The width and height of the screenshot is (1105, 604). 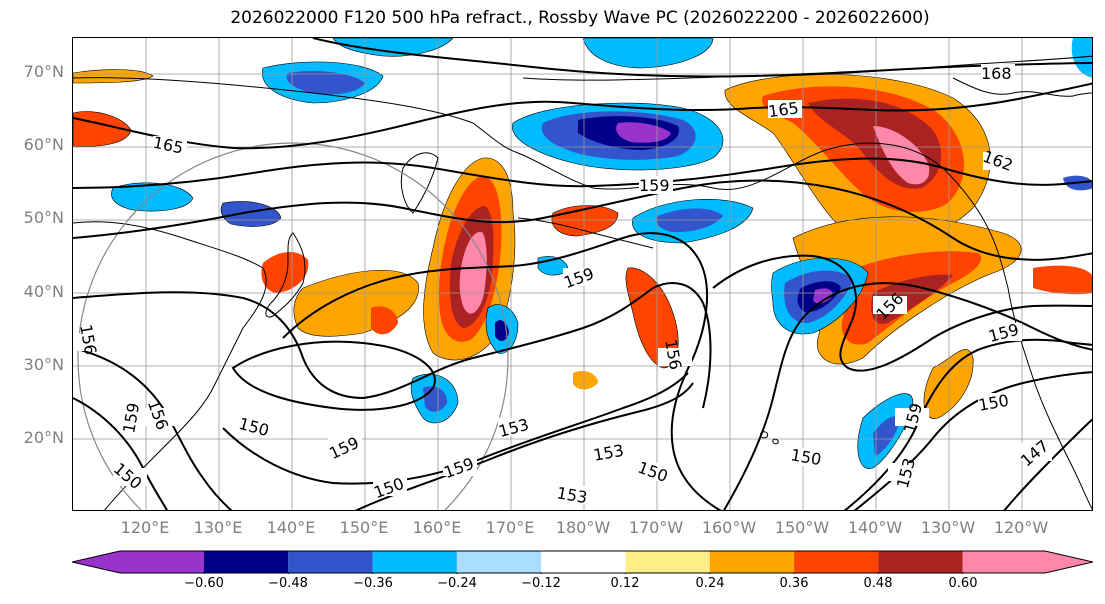 What do you see at coordinates (582, 116) in the screenshot?
I see `contour-165-west` at bounding box center [582, 116].